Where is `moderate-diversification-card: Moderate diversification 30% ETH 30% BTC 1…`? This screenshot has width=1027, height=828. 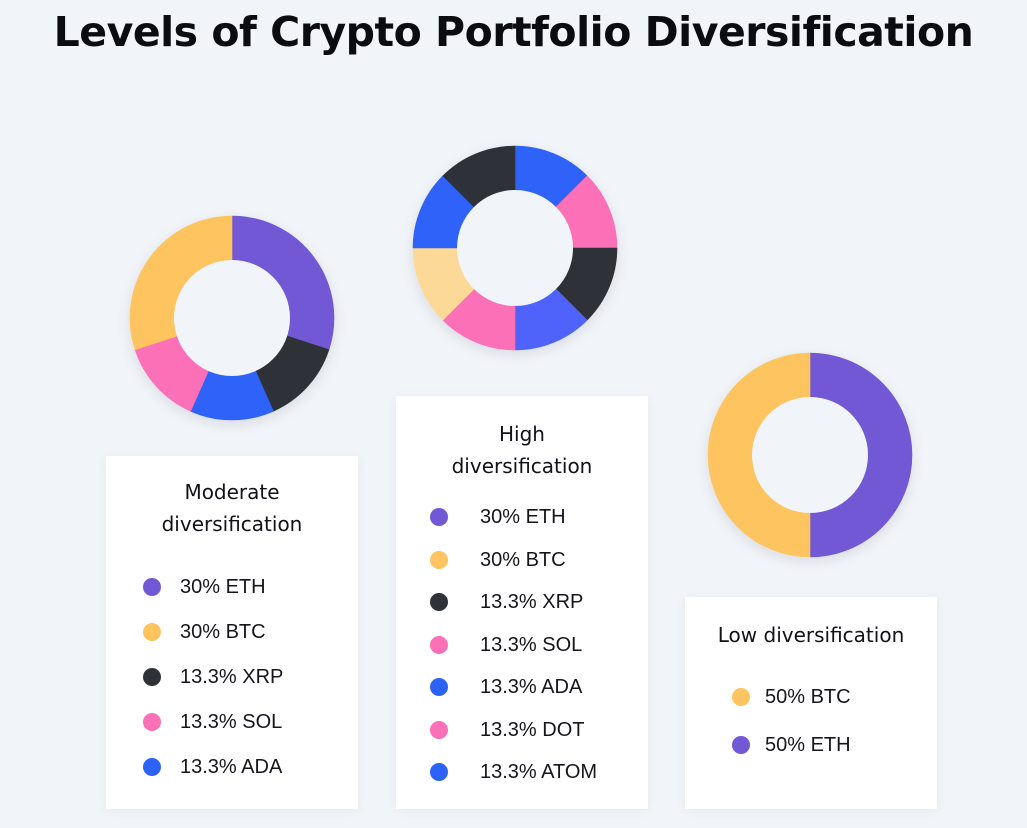 moderate-diversification-card: Moderate diversification 30% ETH 30% BTC 1… is located at coordinates (232, 632).